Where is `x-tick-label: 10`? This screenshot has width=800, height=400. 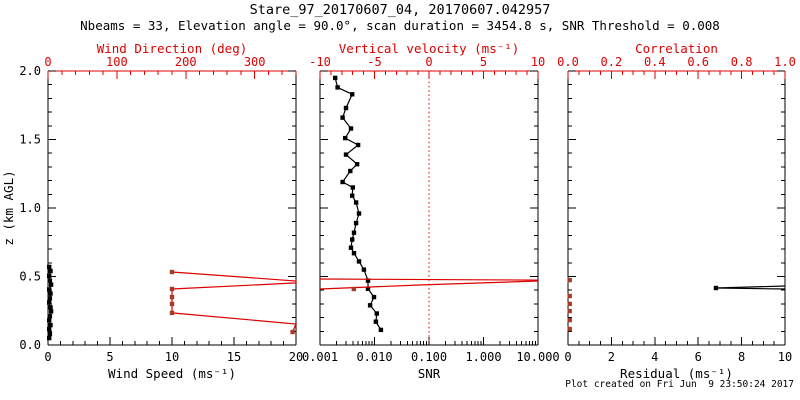 x-tick-label: 10 is located at coordinates (785, 357).